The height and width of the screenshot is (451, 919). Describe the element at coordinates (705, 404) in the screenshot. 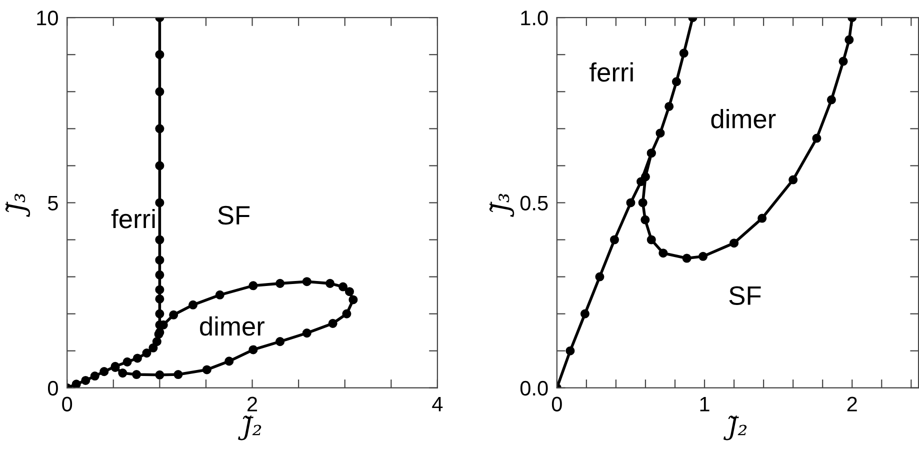

I see `x-tick-label: 1` at that location.